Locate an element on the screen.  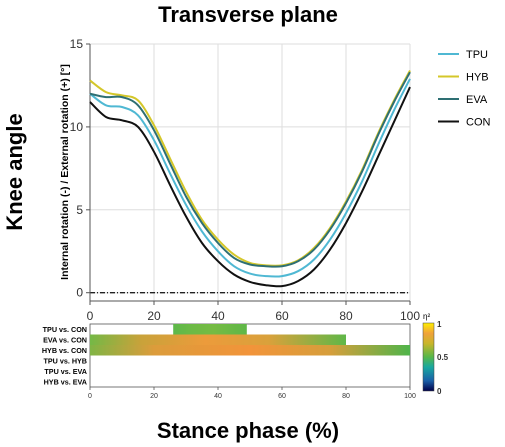
heatmap-row-label: HYB vs. EVA is located at coordinates (65, 382).